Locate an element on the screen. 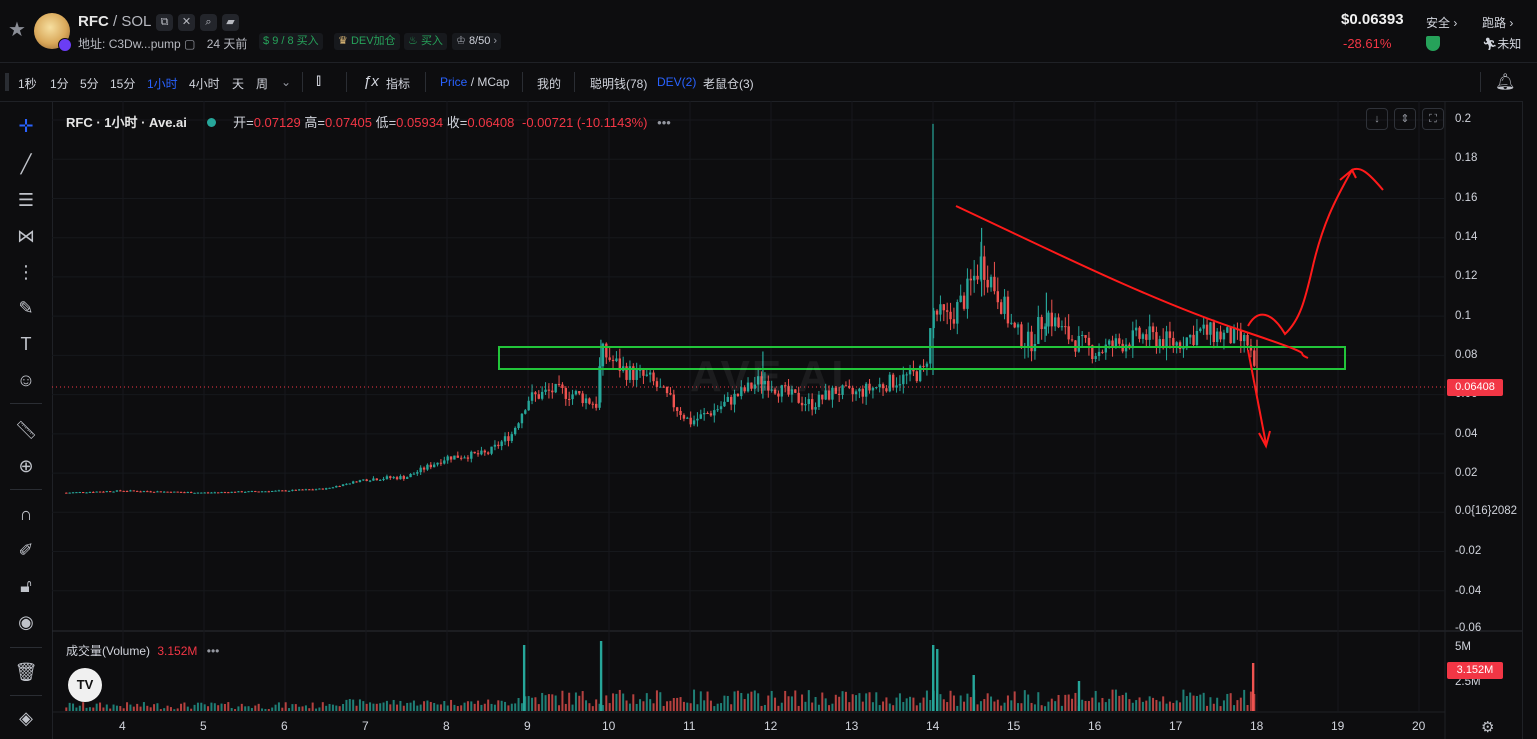 Image resolution: width=1537 pixels, height=739 pixels. buy-pill: ♨ 买入 is located at coordinates (425, 41).